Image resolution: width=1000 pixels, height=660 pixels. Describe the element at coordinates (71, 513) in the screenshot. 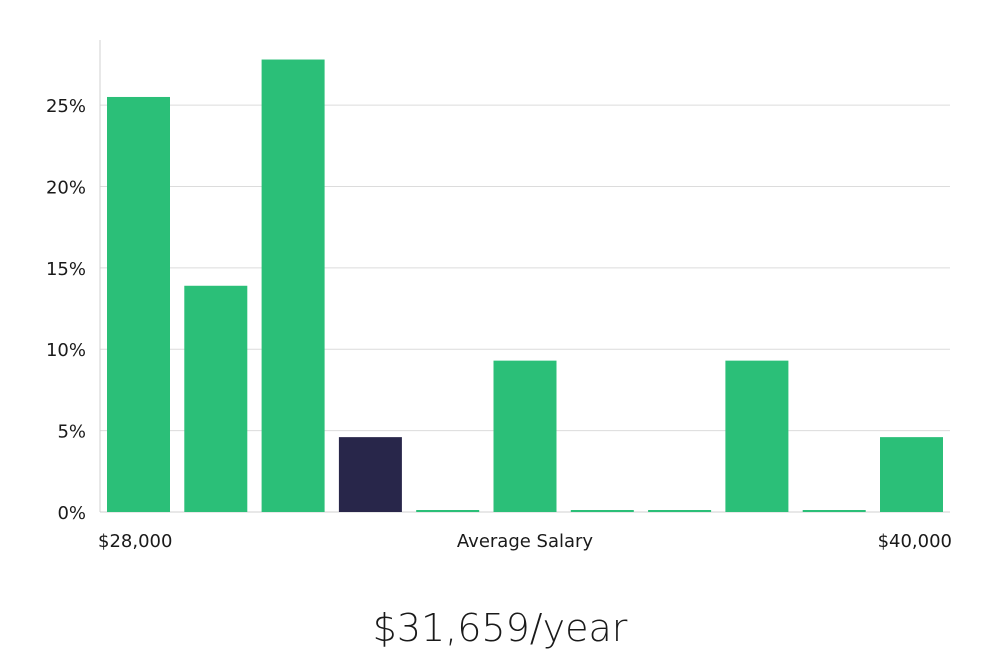

I see `y-tick-label: 0%` at that location.